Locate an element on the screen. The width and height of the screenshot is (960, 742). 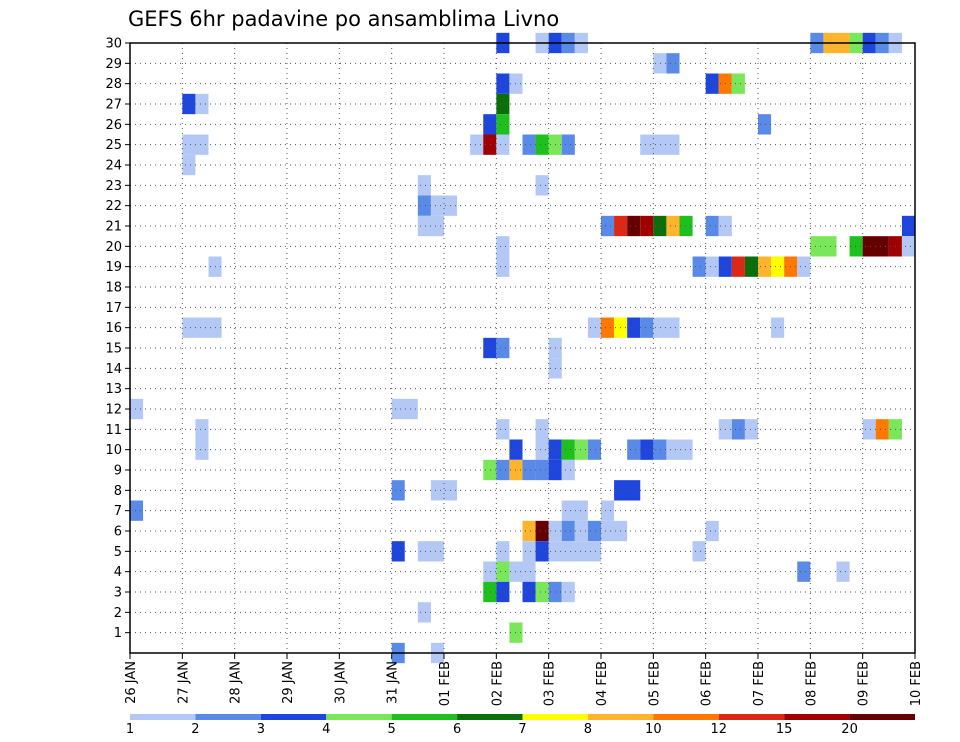
y-tick-label: 17 is located at coordinates (113, 308).